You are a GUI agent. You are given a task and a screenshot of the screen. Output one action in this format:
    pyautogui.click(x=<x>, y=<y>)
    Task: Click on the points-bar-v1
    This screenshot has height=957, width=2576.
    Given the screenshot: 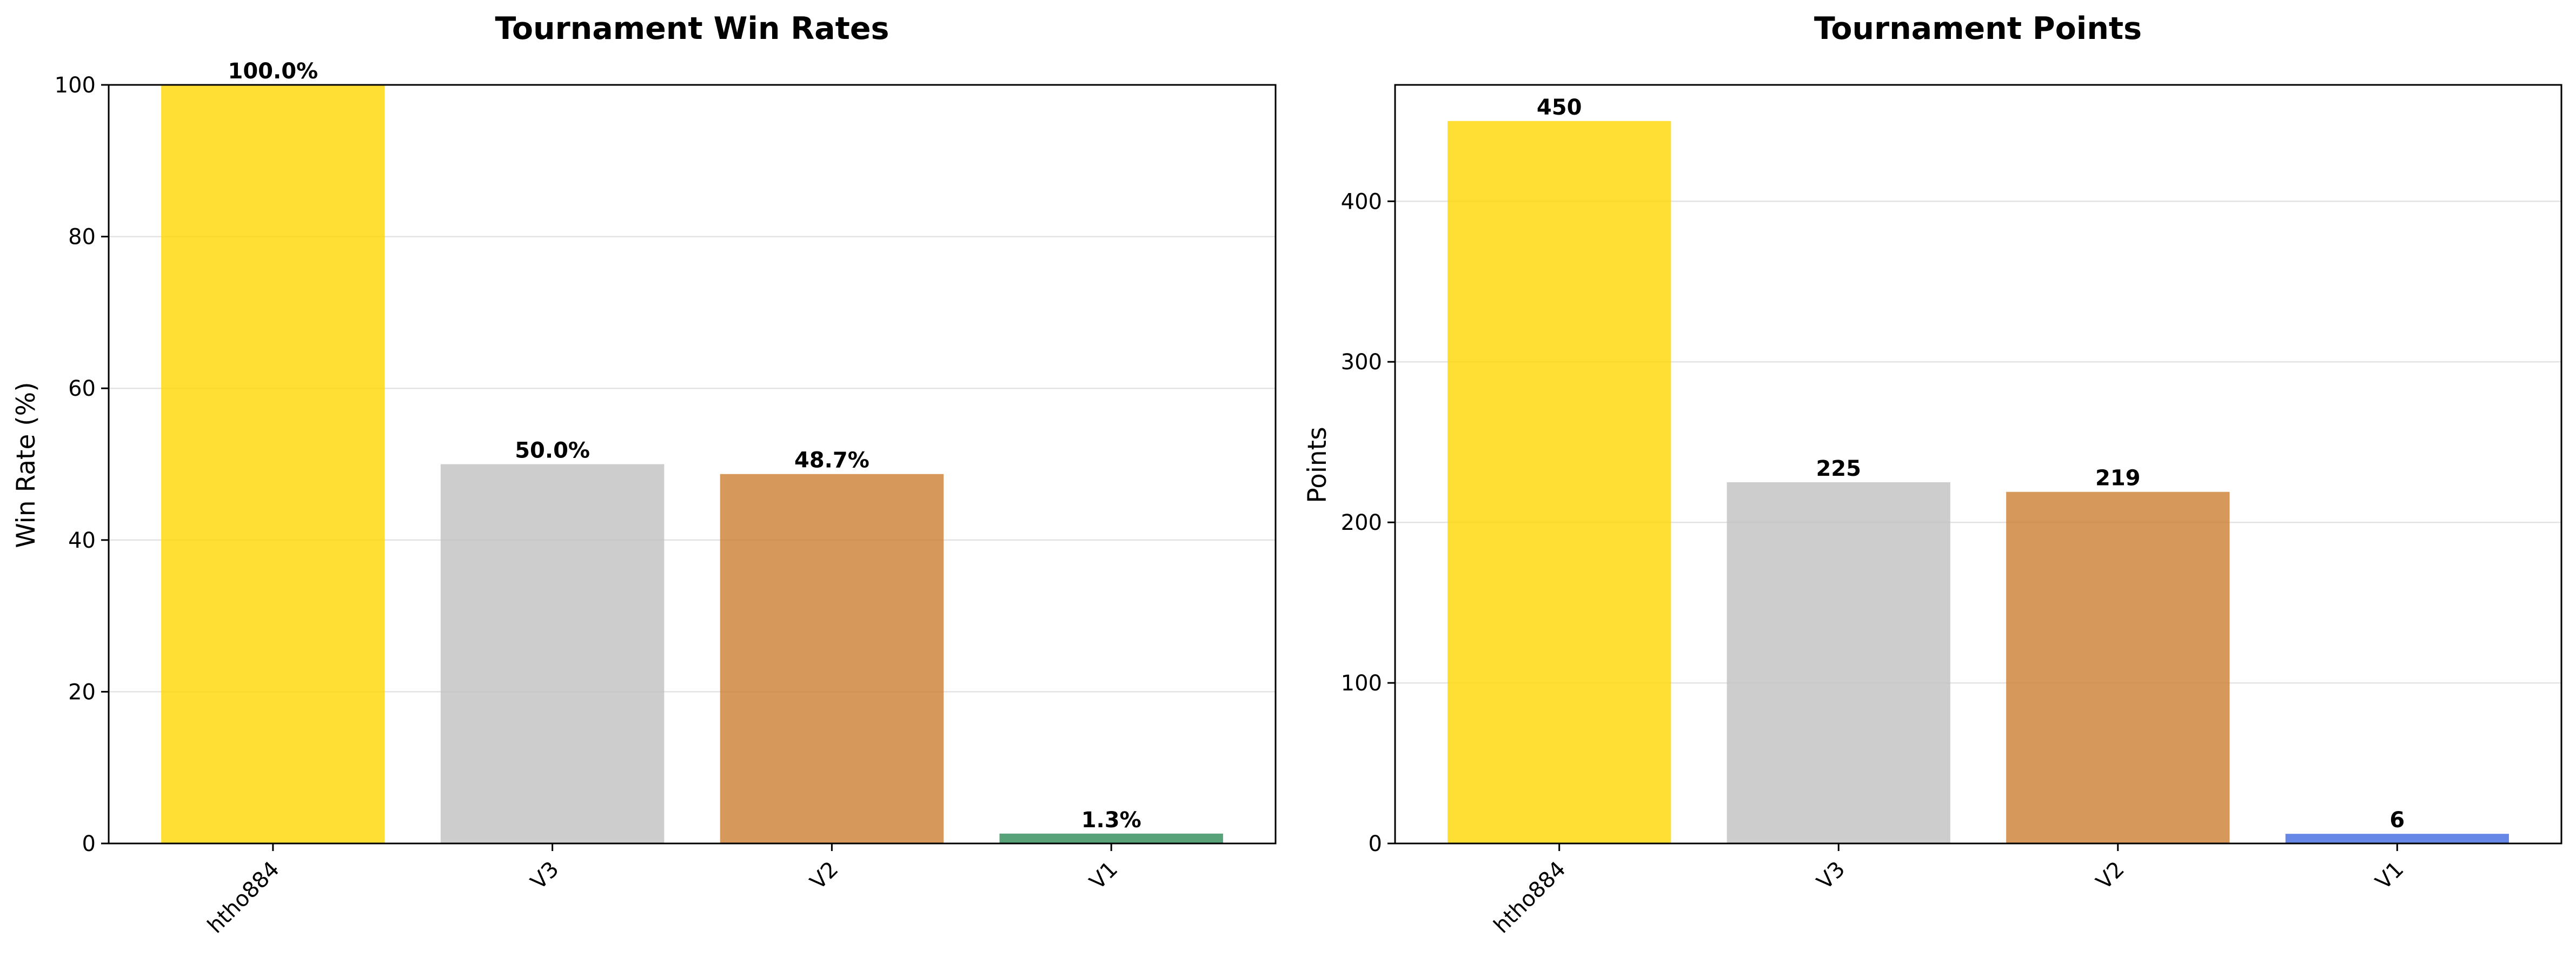 What is the action you would take?
    pyautogui.click(x=2397, y=839)
    